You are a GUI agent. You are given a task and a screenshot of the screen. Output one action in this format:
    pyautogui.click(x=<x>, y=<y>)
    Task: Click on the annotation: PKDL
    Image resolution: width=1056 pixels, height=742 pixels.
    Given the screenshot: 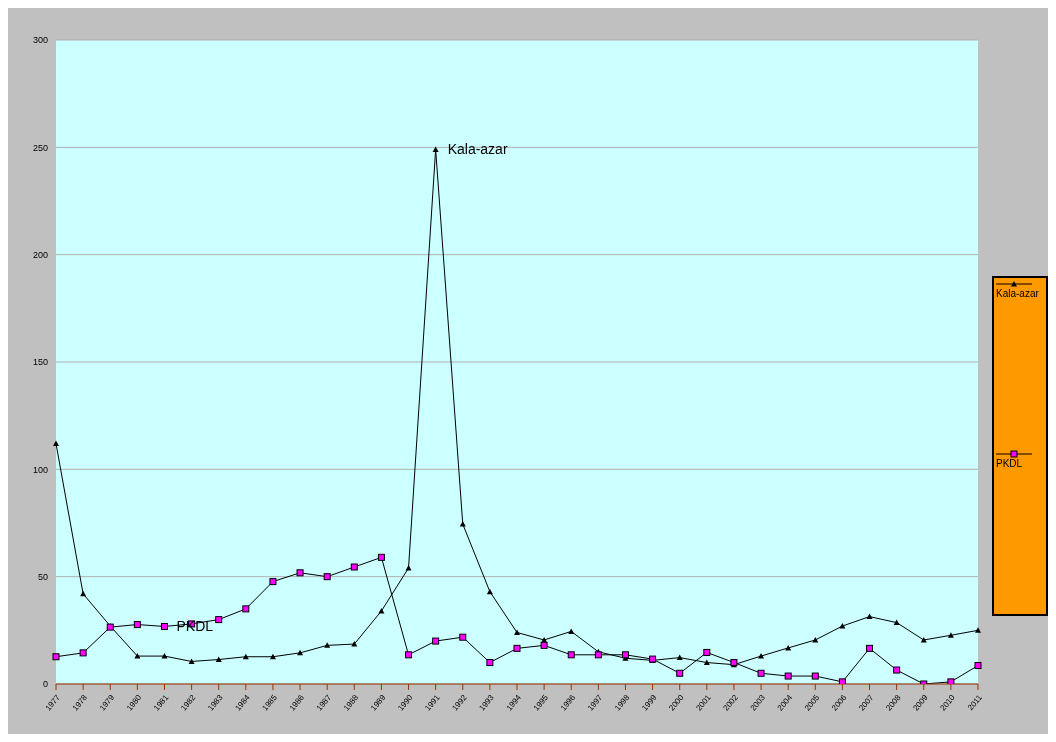 What is the action you would take?
    pyautogui.click(x=195, y=626)
    